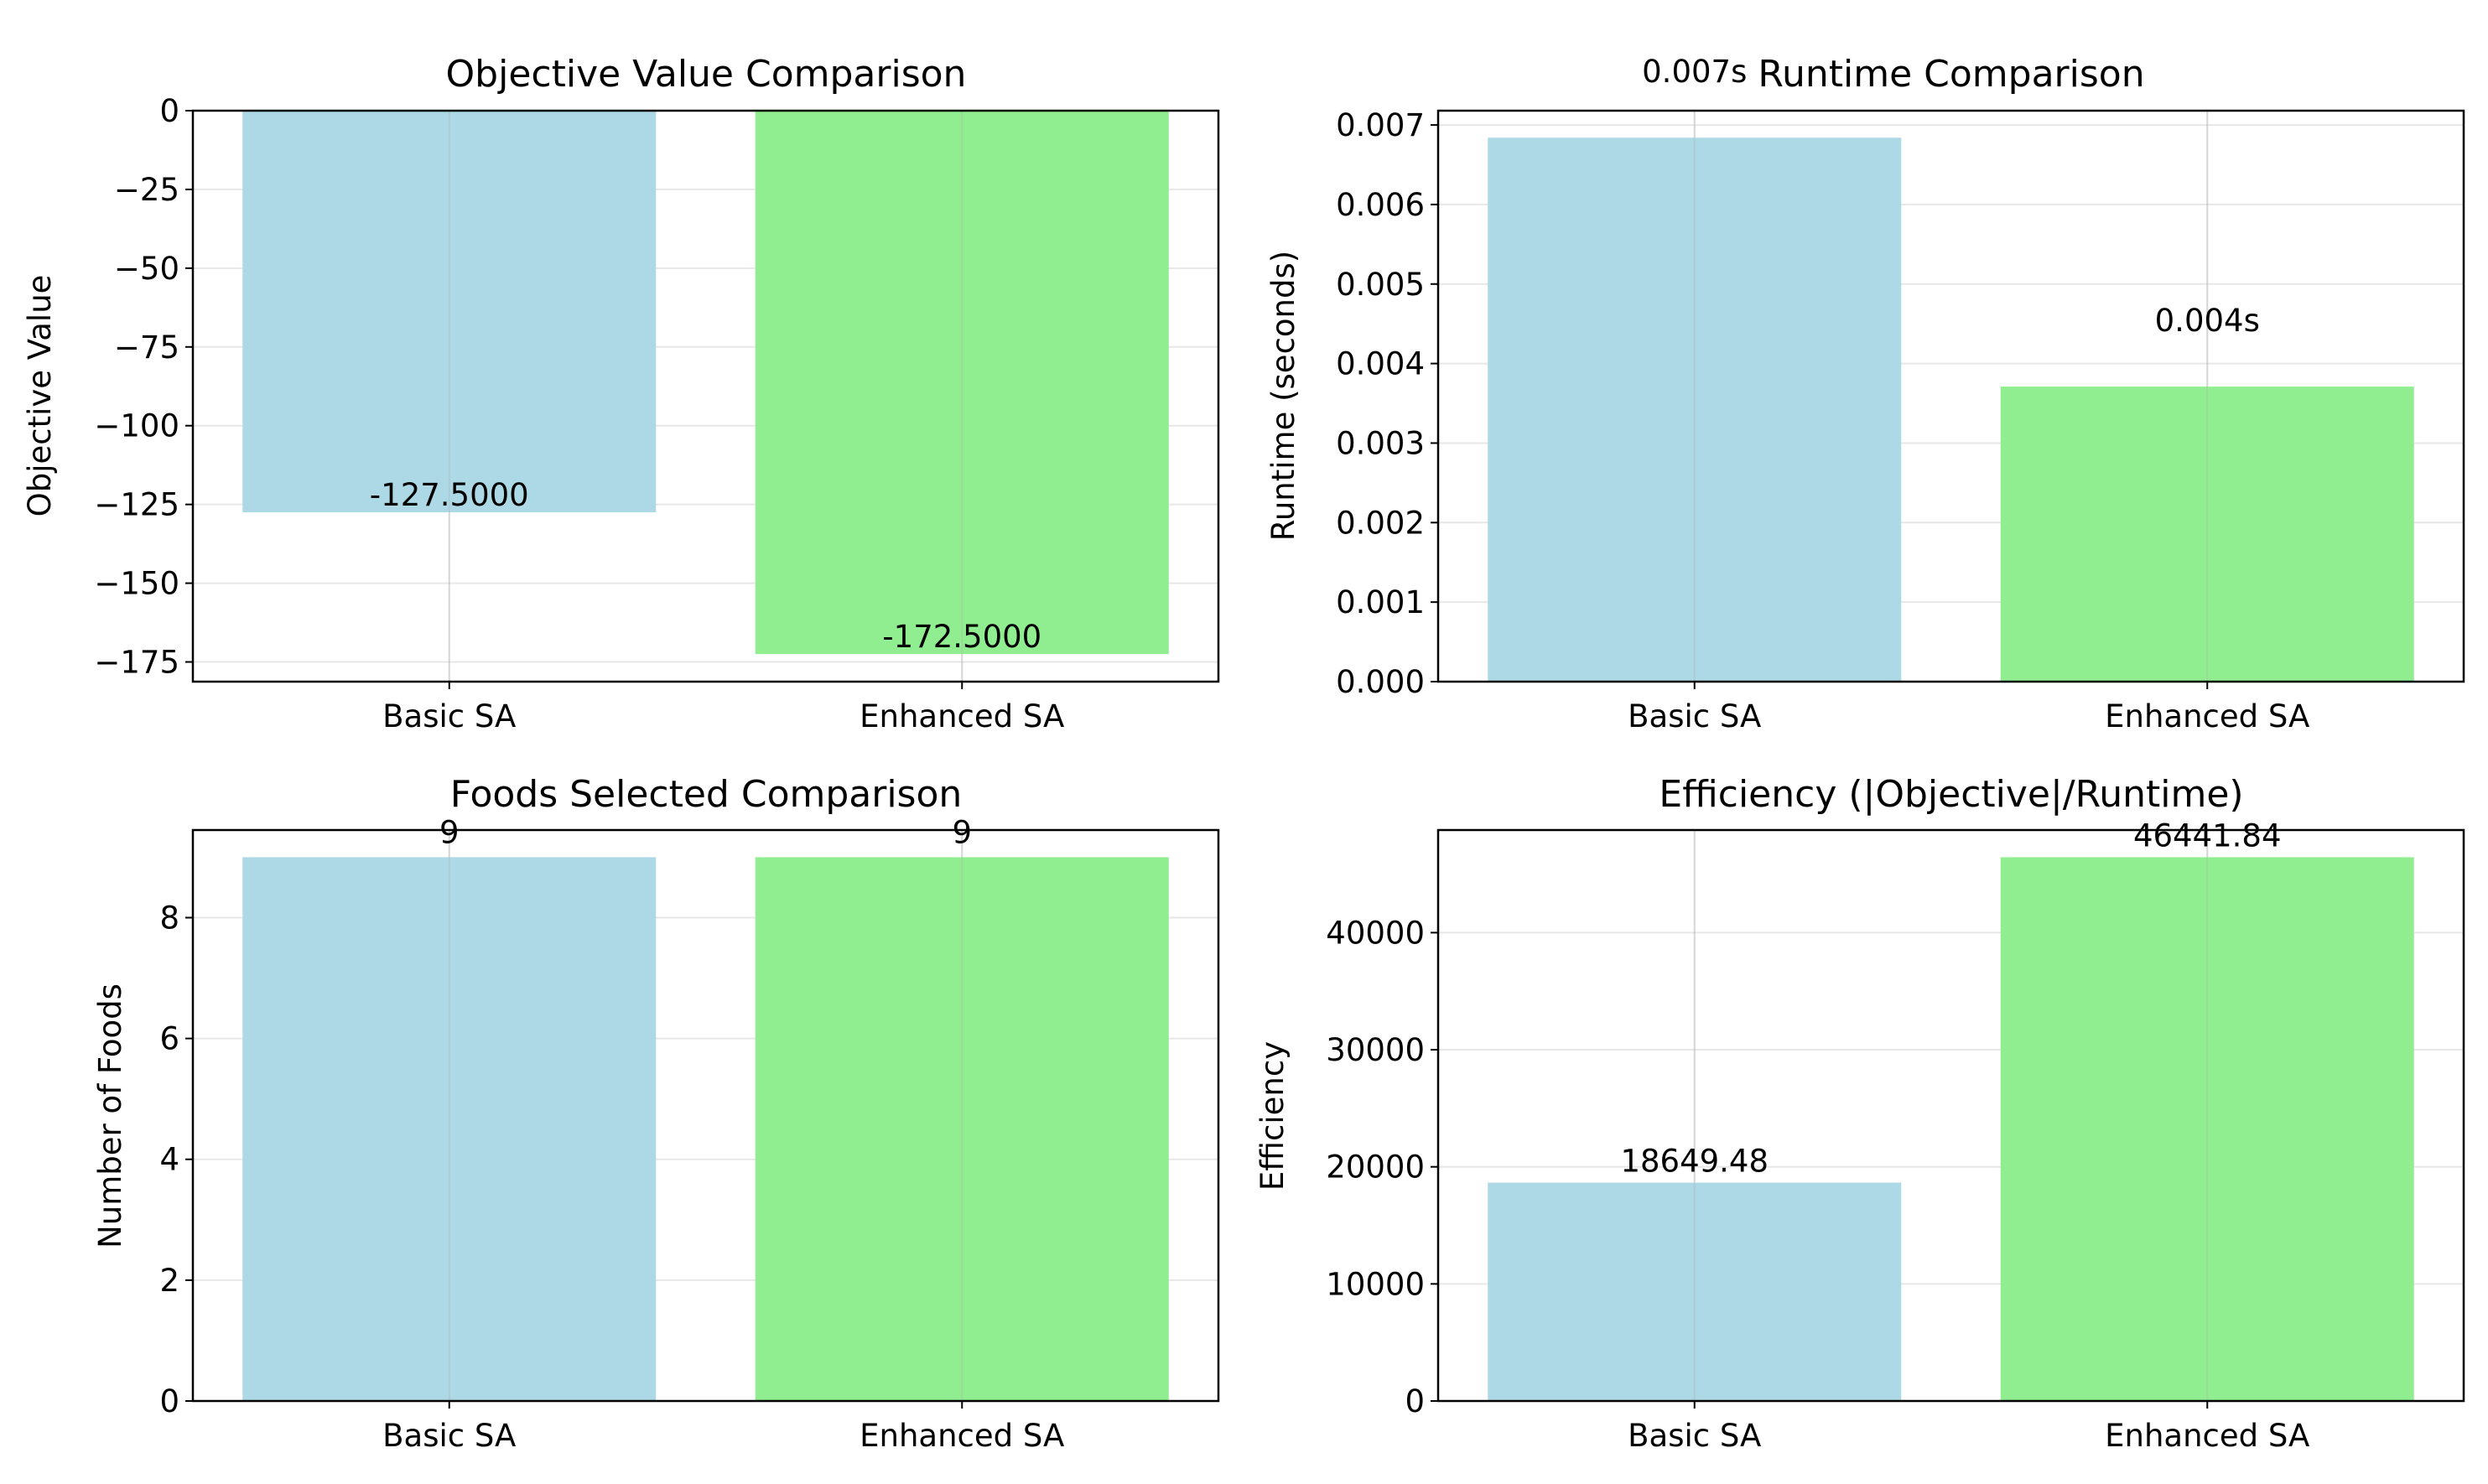 The height and width of the screenshot is (1484, 2488). Describe the element at coordinates (1375, 1167) in the screenshot. I see `y-tick-label: 20000` at that location.